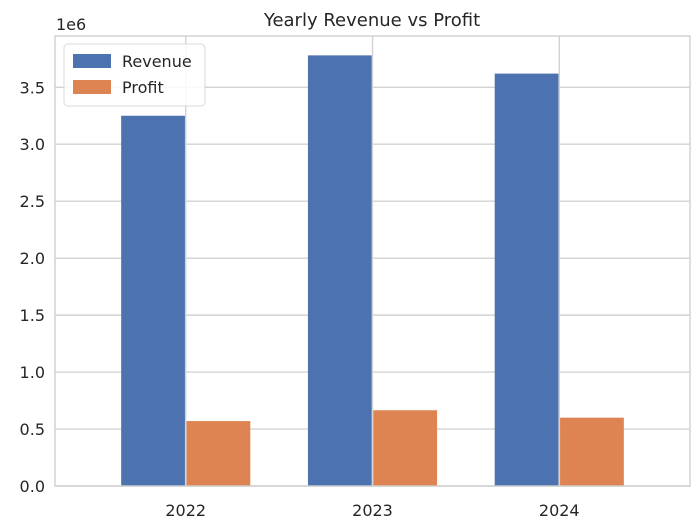 This screenshot has width=700, height=532. I want to click on bar-revenue-2024, so click(526, 279).